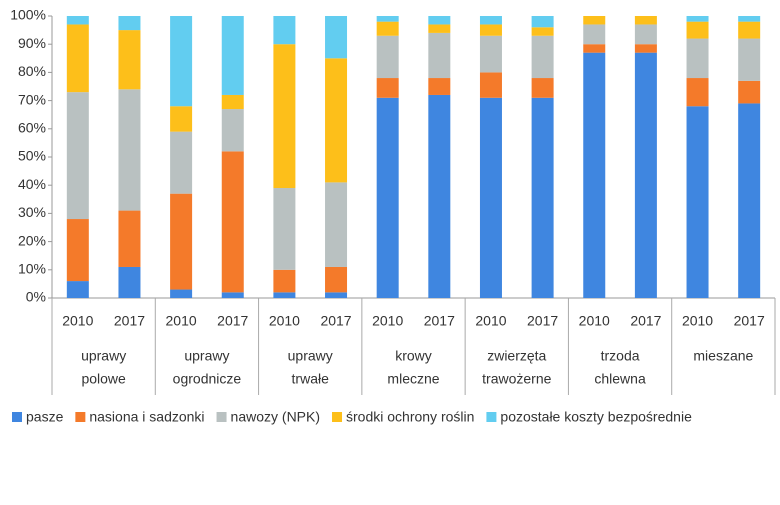 This screenshot has height=505, width=780. I want to click on y-tick-label: 10%, so click(32, 269).